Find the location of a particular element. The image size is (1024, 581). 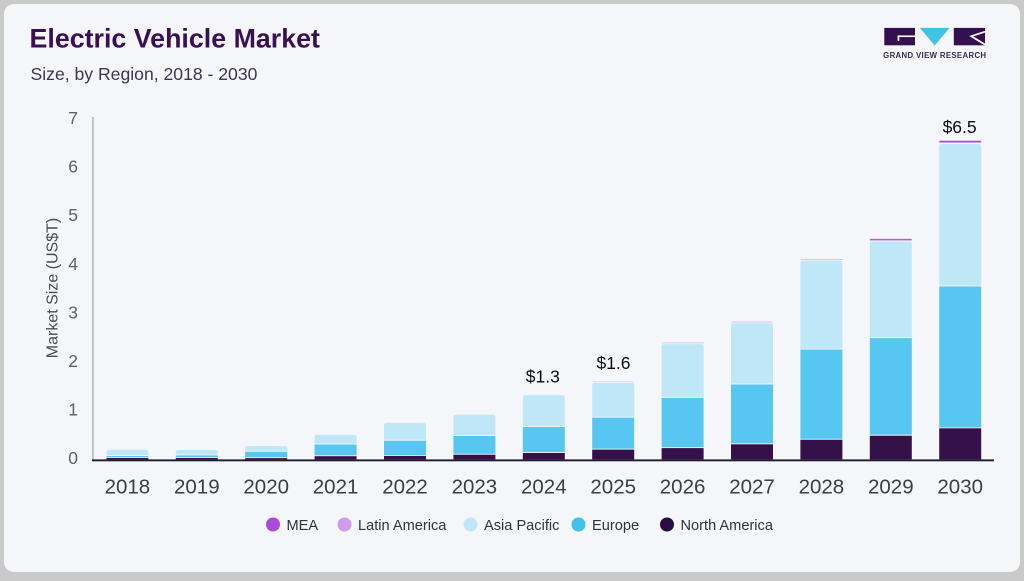

svg-text: 2024 is located at coordinates (544, 486).